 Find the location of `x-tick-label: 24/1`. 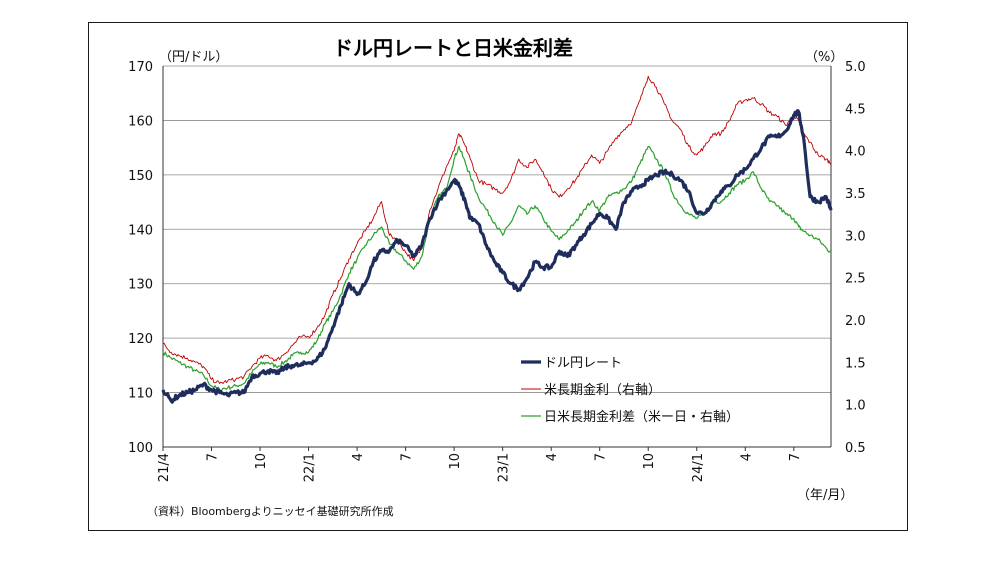

x-tick-label: 24/1 is located at coordinates (698, 467).